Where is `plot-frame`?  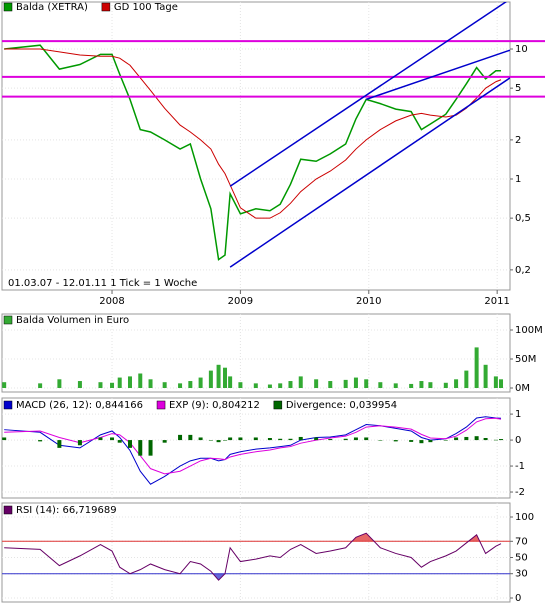 plot-frame is located at coordinates (256, 353).